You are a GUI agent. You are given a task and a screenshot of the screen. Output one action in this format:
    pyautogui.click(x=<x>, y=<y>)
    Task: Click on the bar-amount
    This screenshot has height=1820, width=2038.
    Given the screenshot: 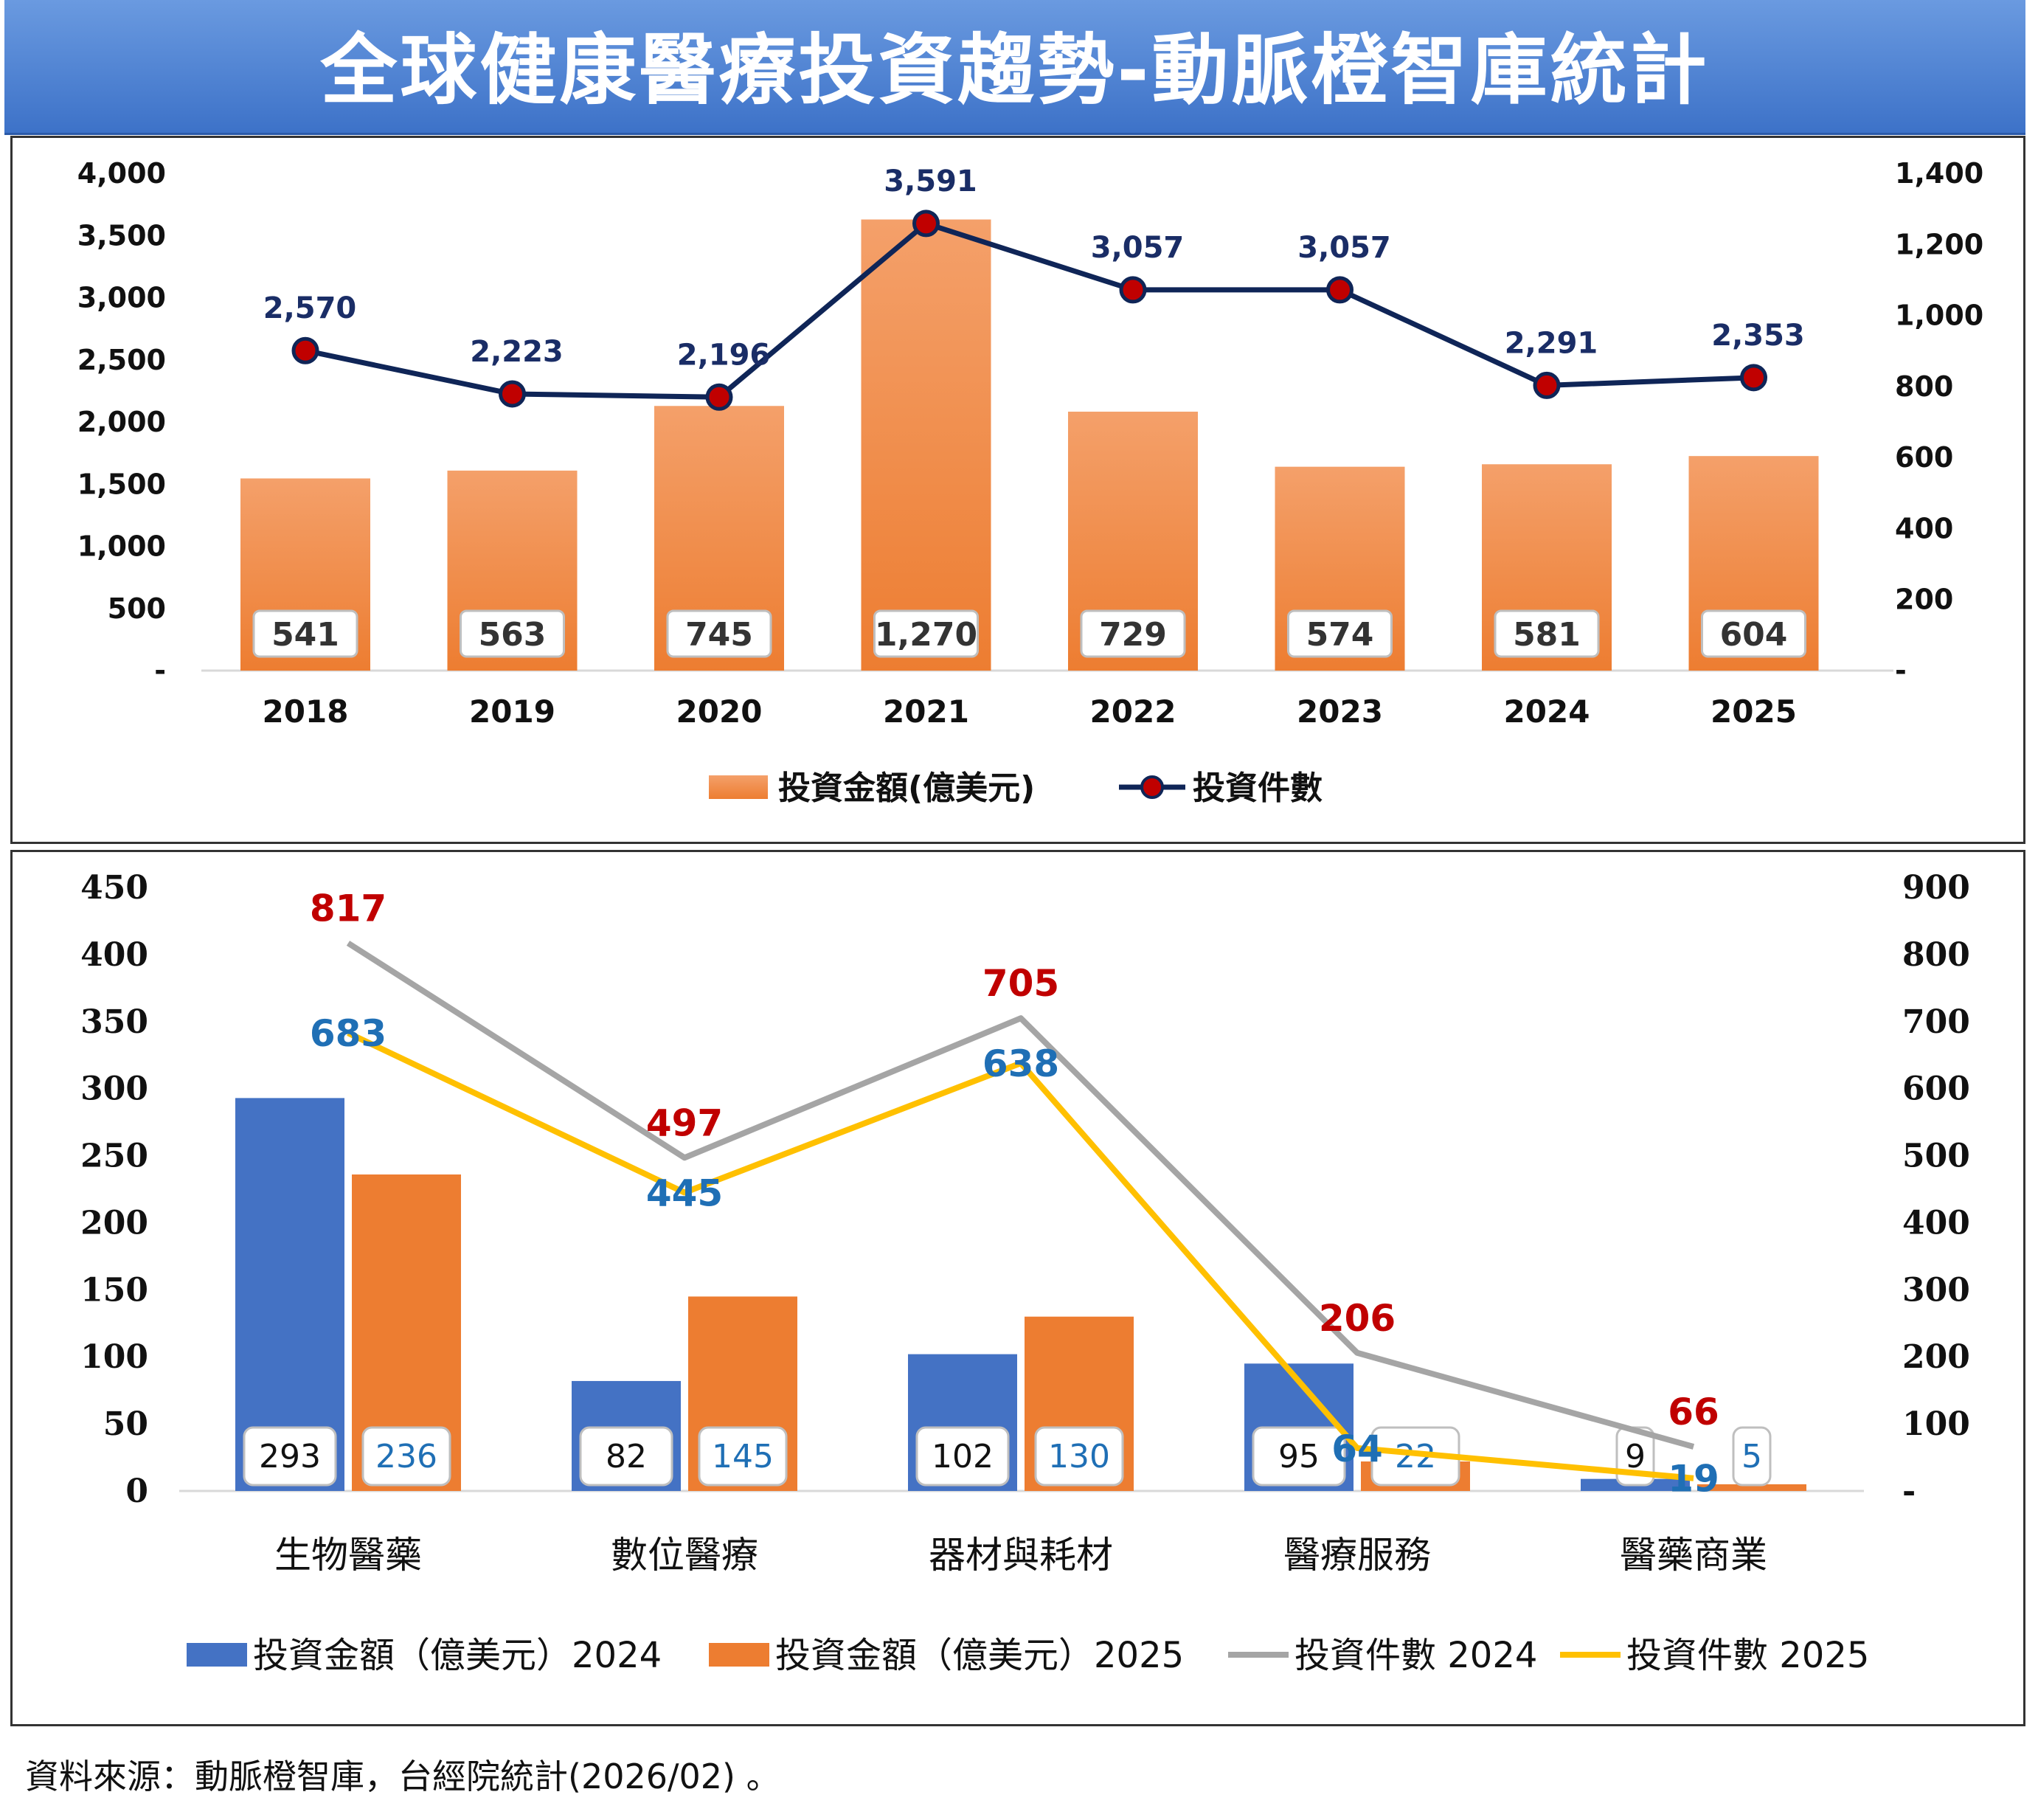 What is the action you would take?
    pyautogui.click(x=926, y=445)
    